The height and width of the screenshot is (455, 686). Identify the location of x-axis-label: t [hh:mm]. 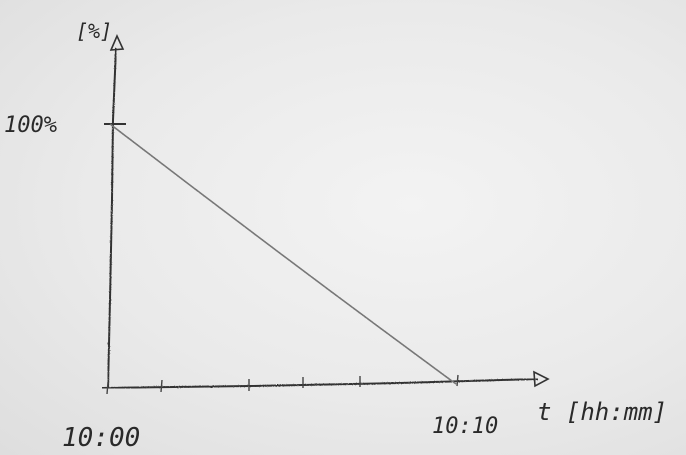
(602, 412).